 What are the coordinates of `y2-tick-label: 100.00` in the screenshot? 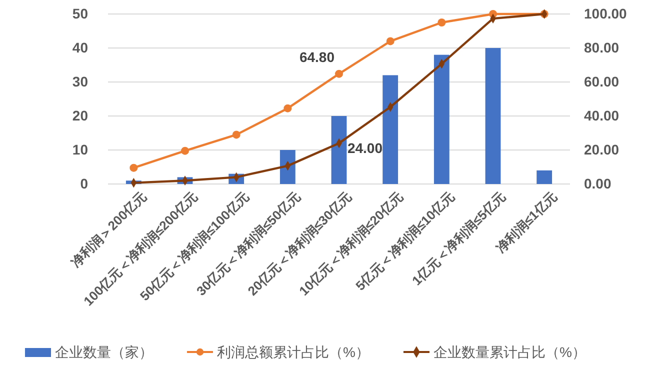 It's located at (606, 13).